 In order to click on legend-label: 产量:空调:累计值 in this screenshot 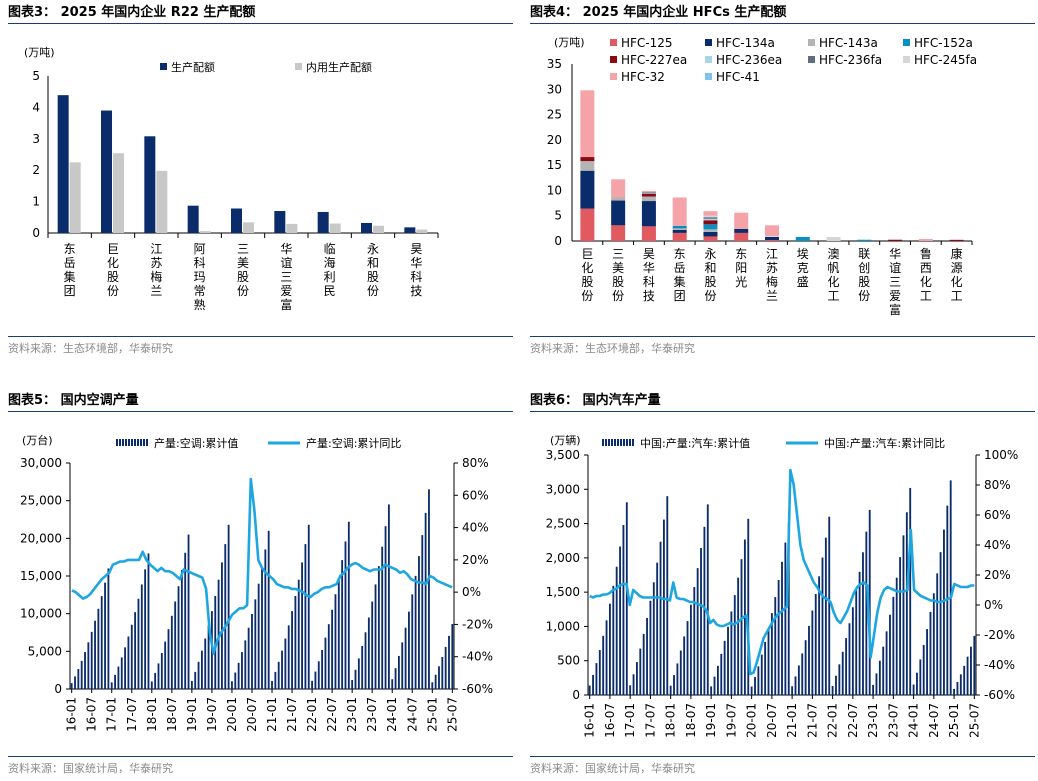, I will do `click(196, 443)`.